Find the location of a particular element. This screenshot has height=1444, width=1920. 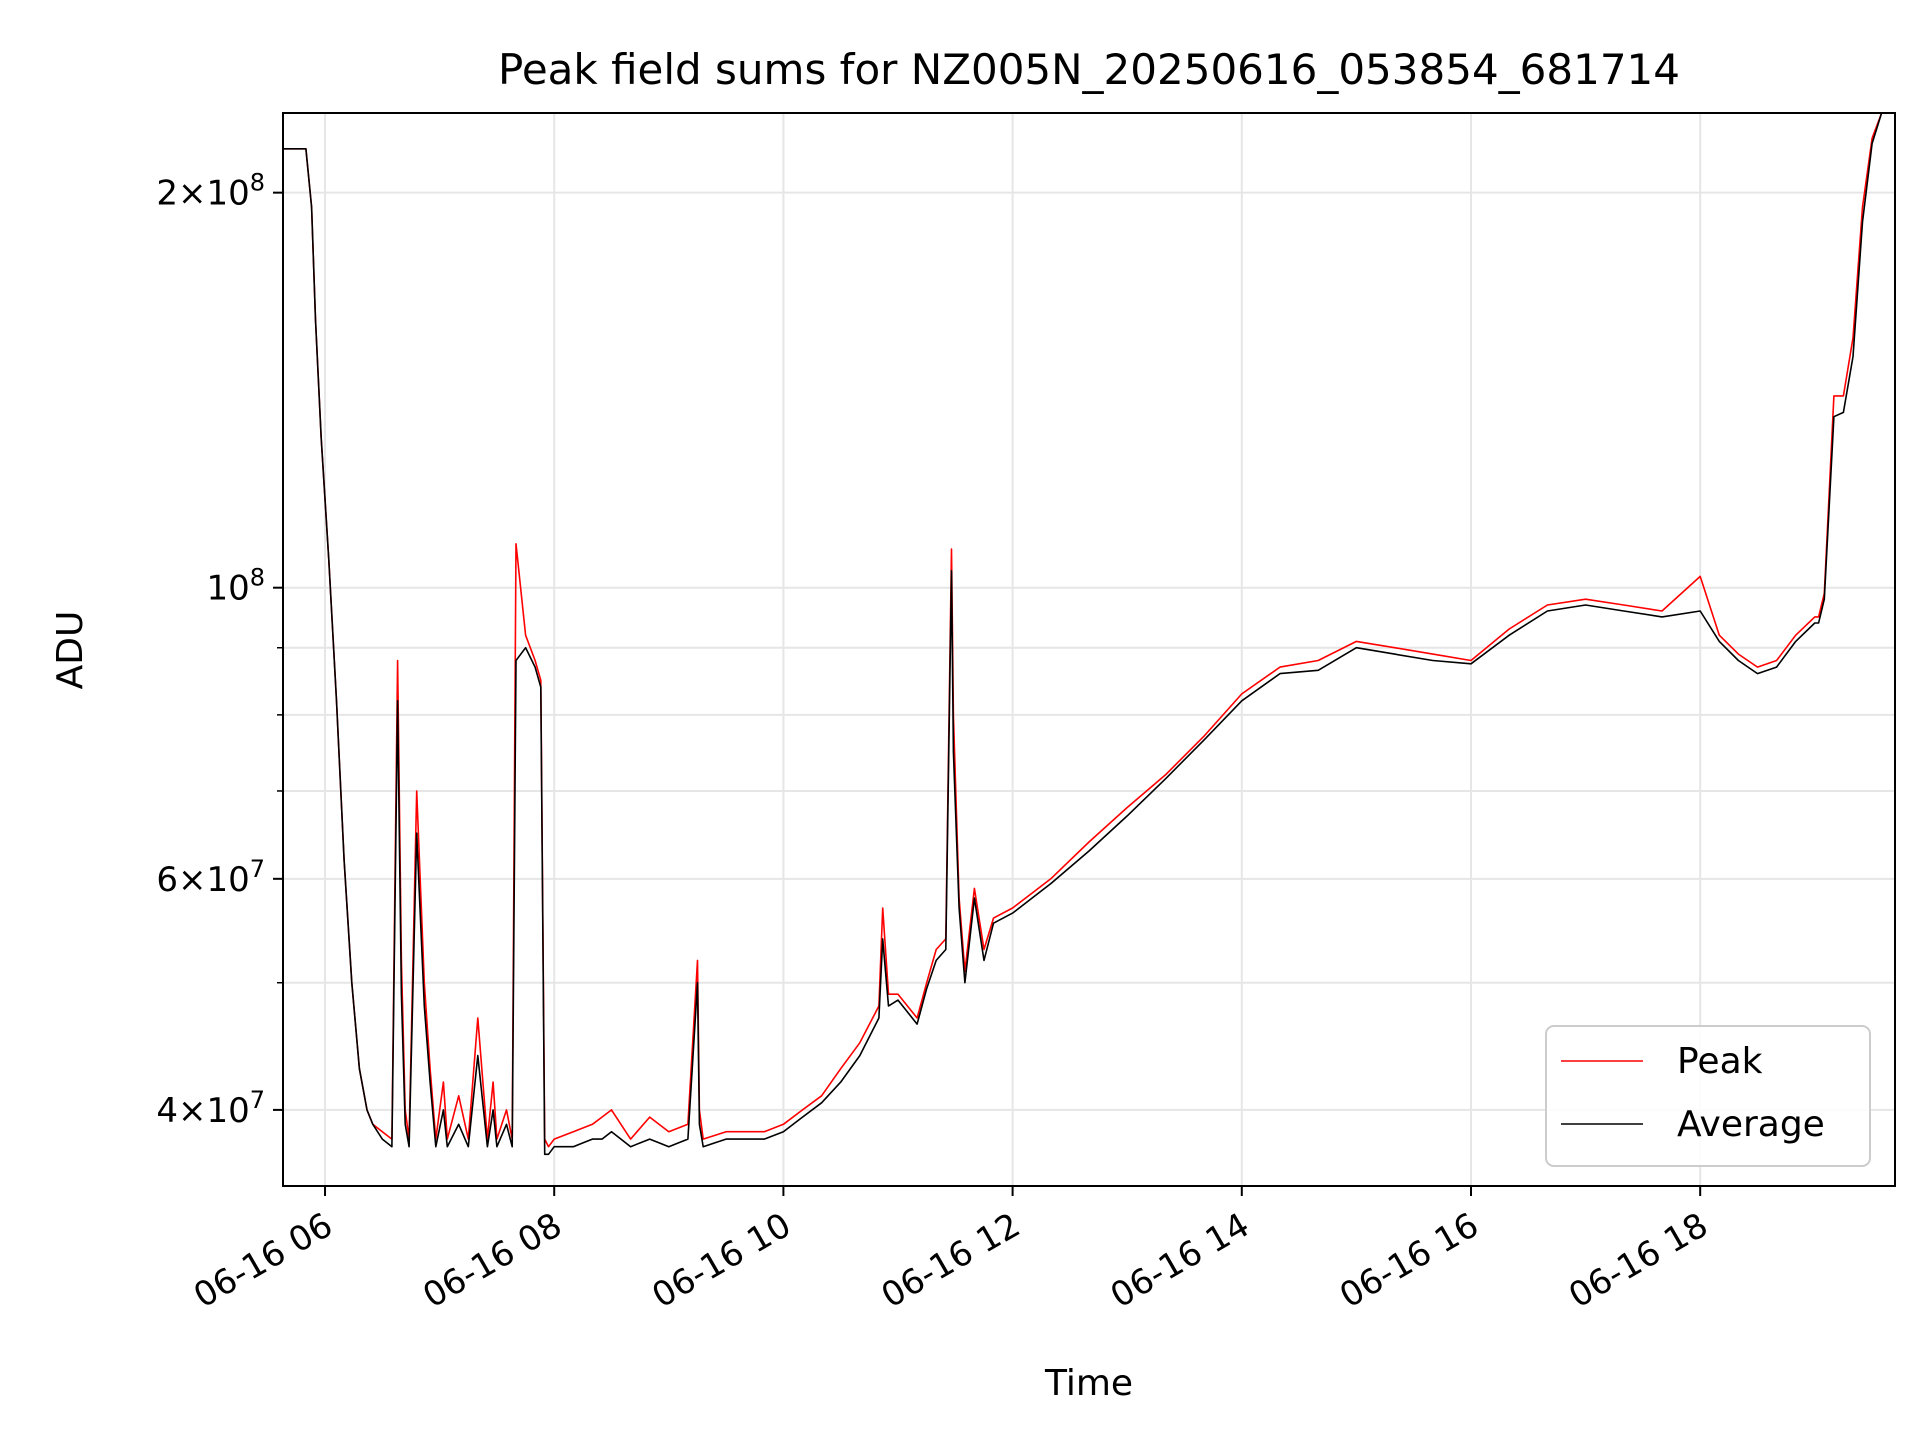

legend-average-label: Average is located at coordinates (1751, 1124).